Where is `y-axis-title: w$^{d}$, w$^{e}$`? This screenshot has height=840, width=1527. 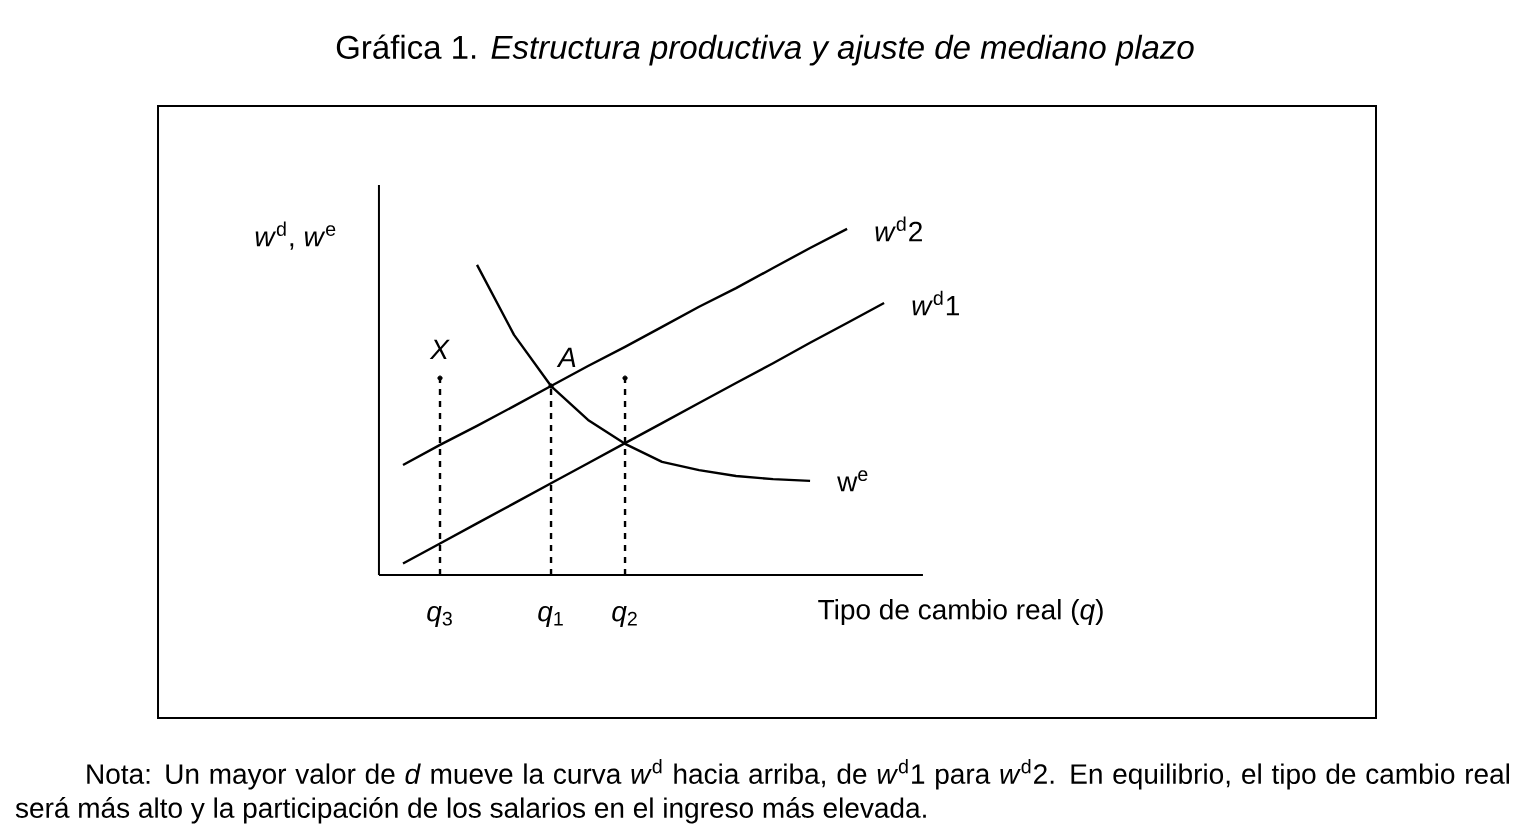 y-axis-title: w$^{d}$, w$^{e}$ is located at coordinates (295, 235).